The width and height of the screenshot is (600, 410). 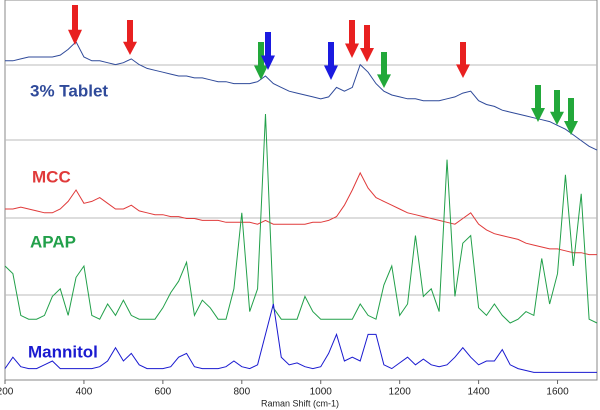 What do you see at coordinates (478, 392) in the screenshot?
I see `x-tick-label: 1400` at bounding box center [478, 392].